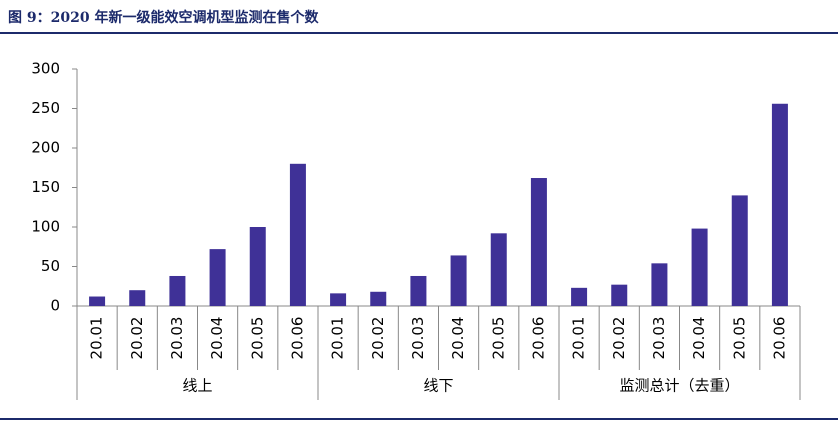  What do you see at coordinates (45, 108) in the screenshot?
I see `y-tick-label: 250` at bounding box center [45, 108].